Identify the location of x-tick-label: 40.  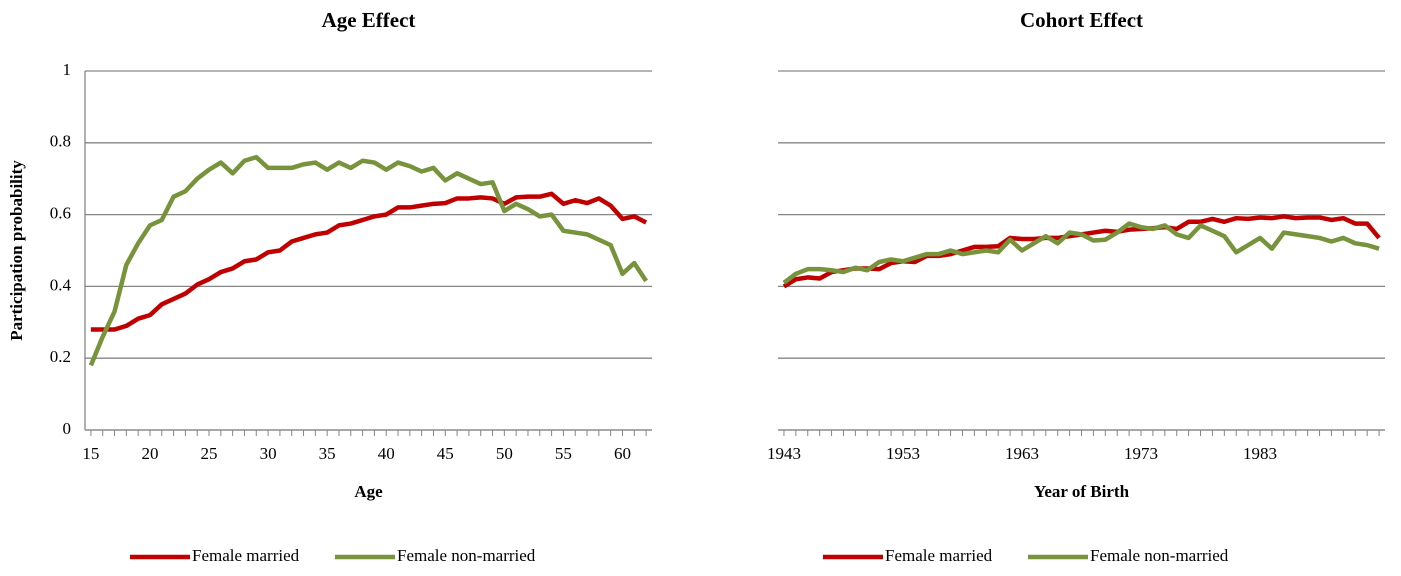
(386, 453).